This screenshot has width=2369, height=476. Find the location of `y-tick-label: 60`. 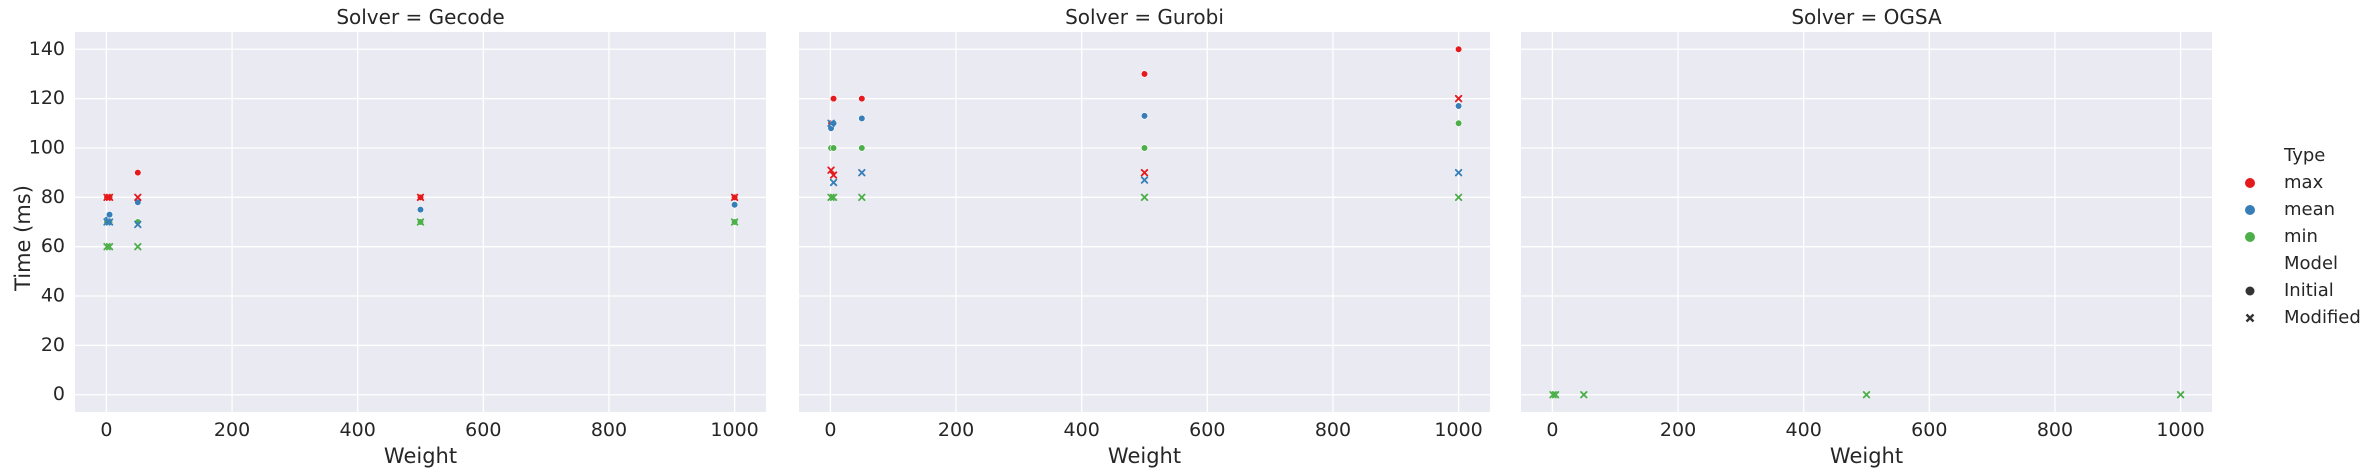

y-tick-label: 60 is located at coordinates (53, 246).